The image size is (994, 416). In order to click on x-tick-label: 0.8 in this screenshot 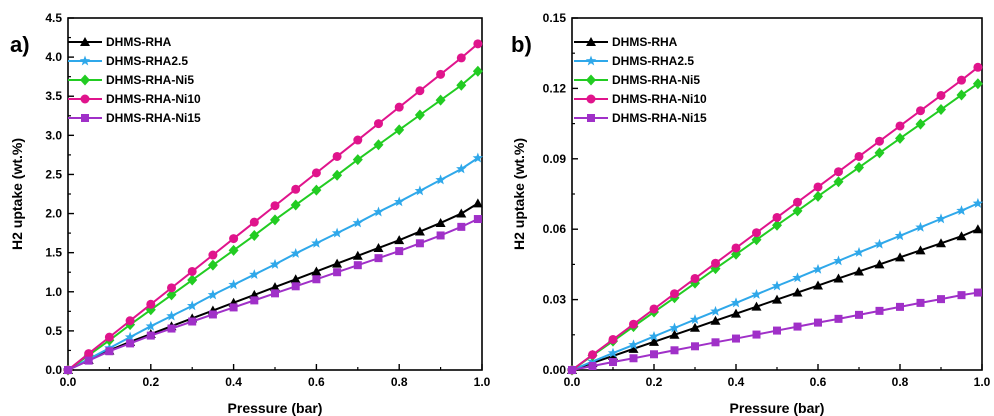, I will do `click(399, 382)`.